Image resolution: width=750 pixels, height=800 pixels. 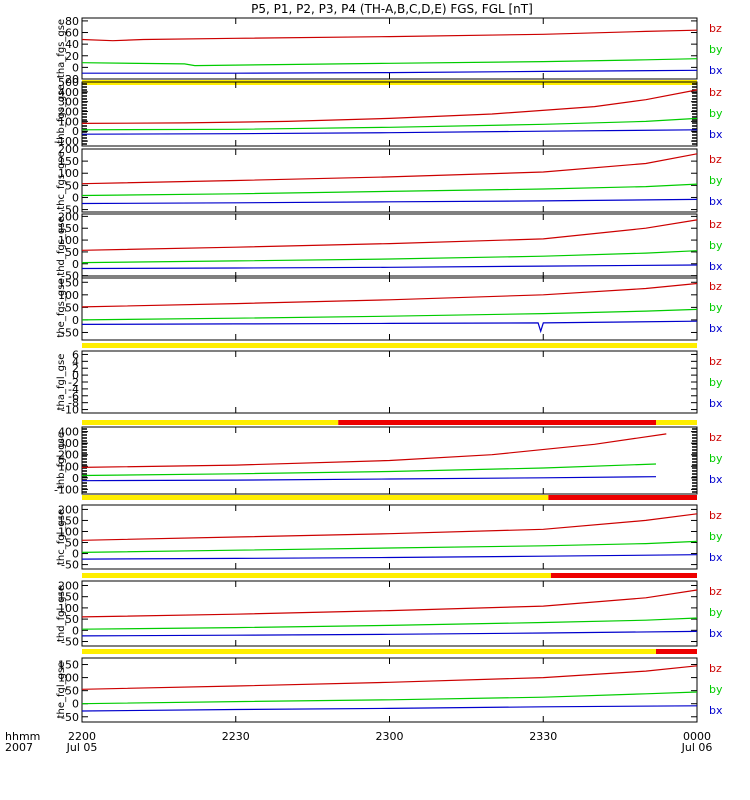 What do you see at coordinates (543, 736) in the screenshot?
I see `x-tick-label: 2330` at bounding box center [543, 736].